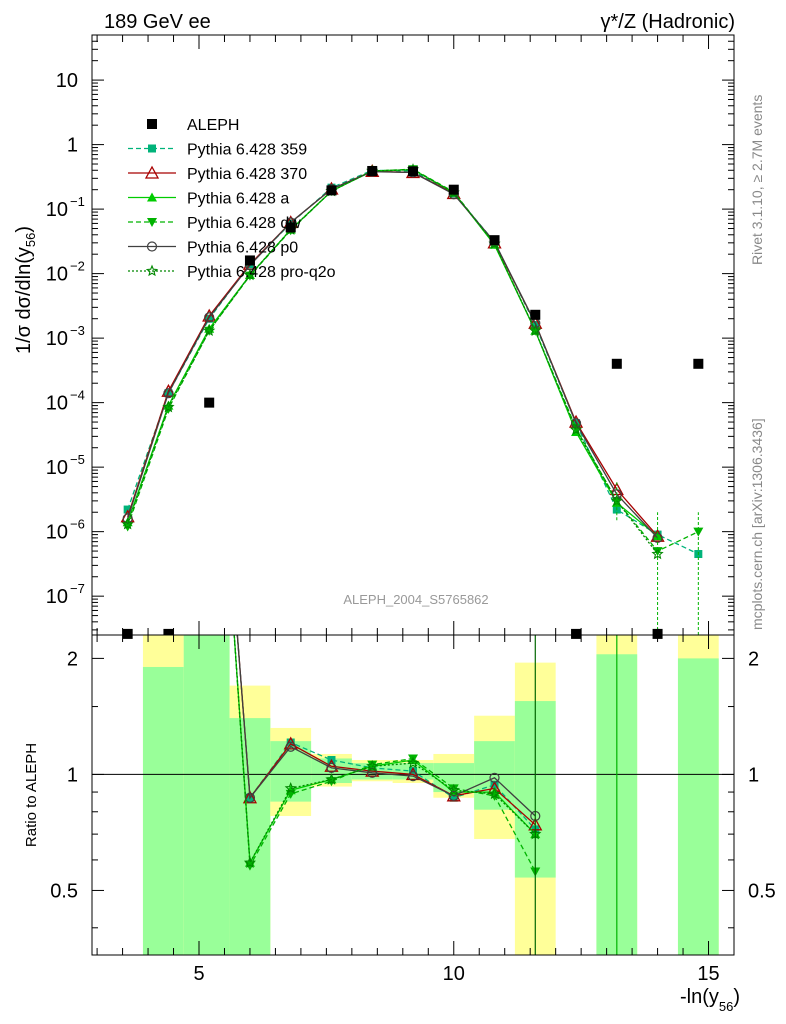 This screenshot has height=1024, width=786. Describe the element at coordinates (72, 659) in the screenshot. I see `ratio-y-tick-label: 2` at that location.